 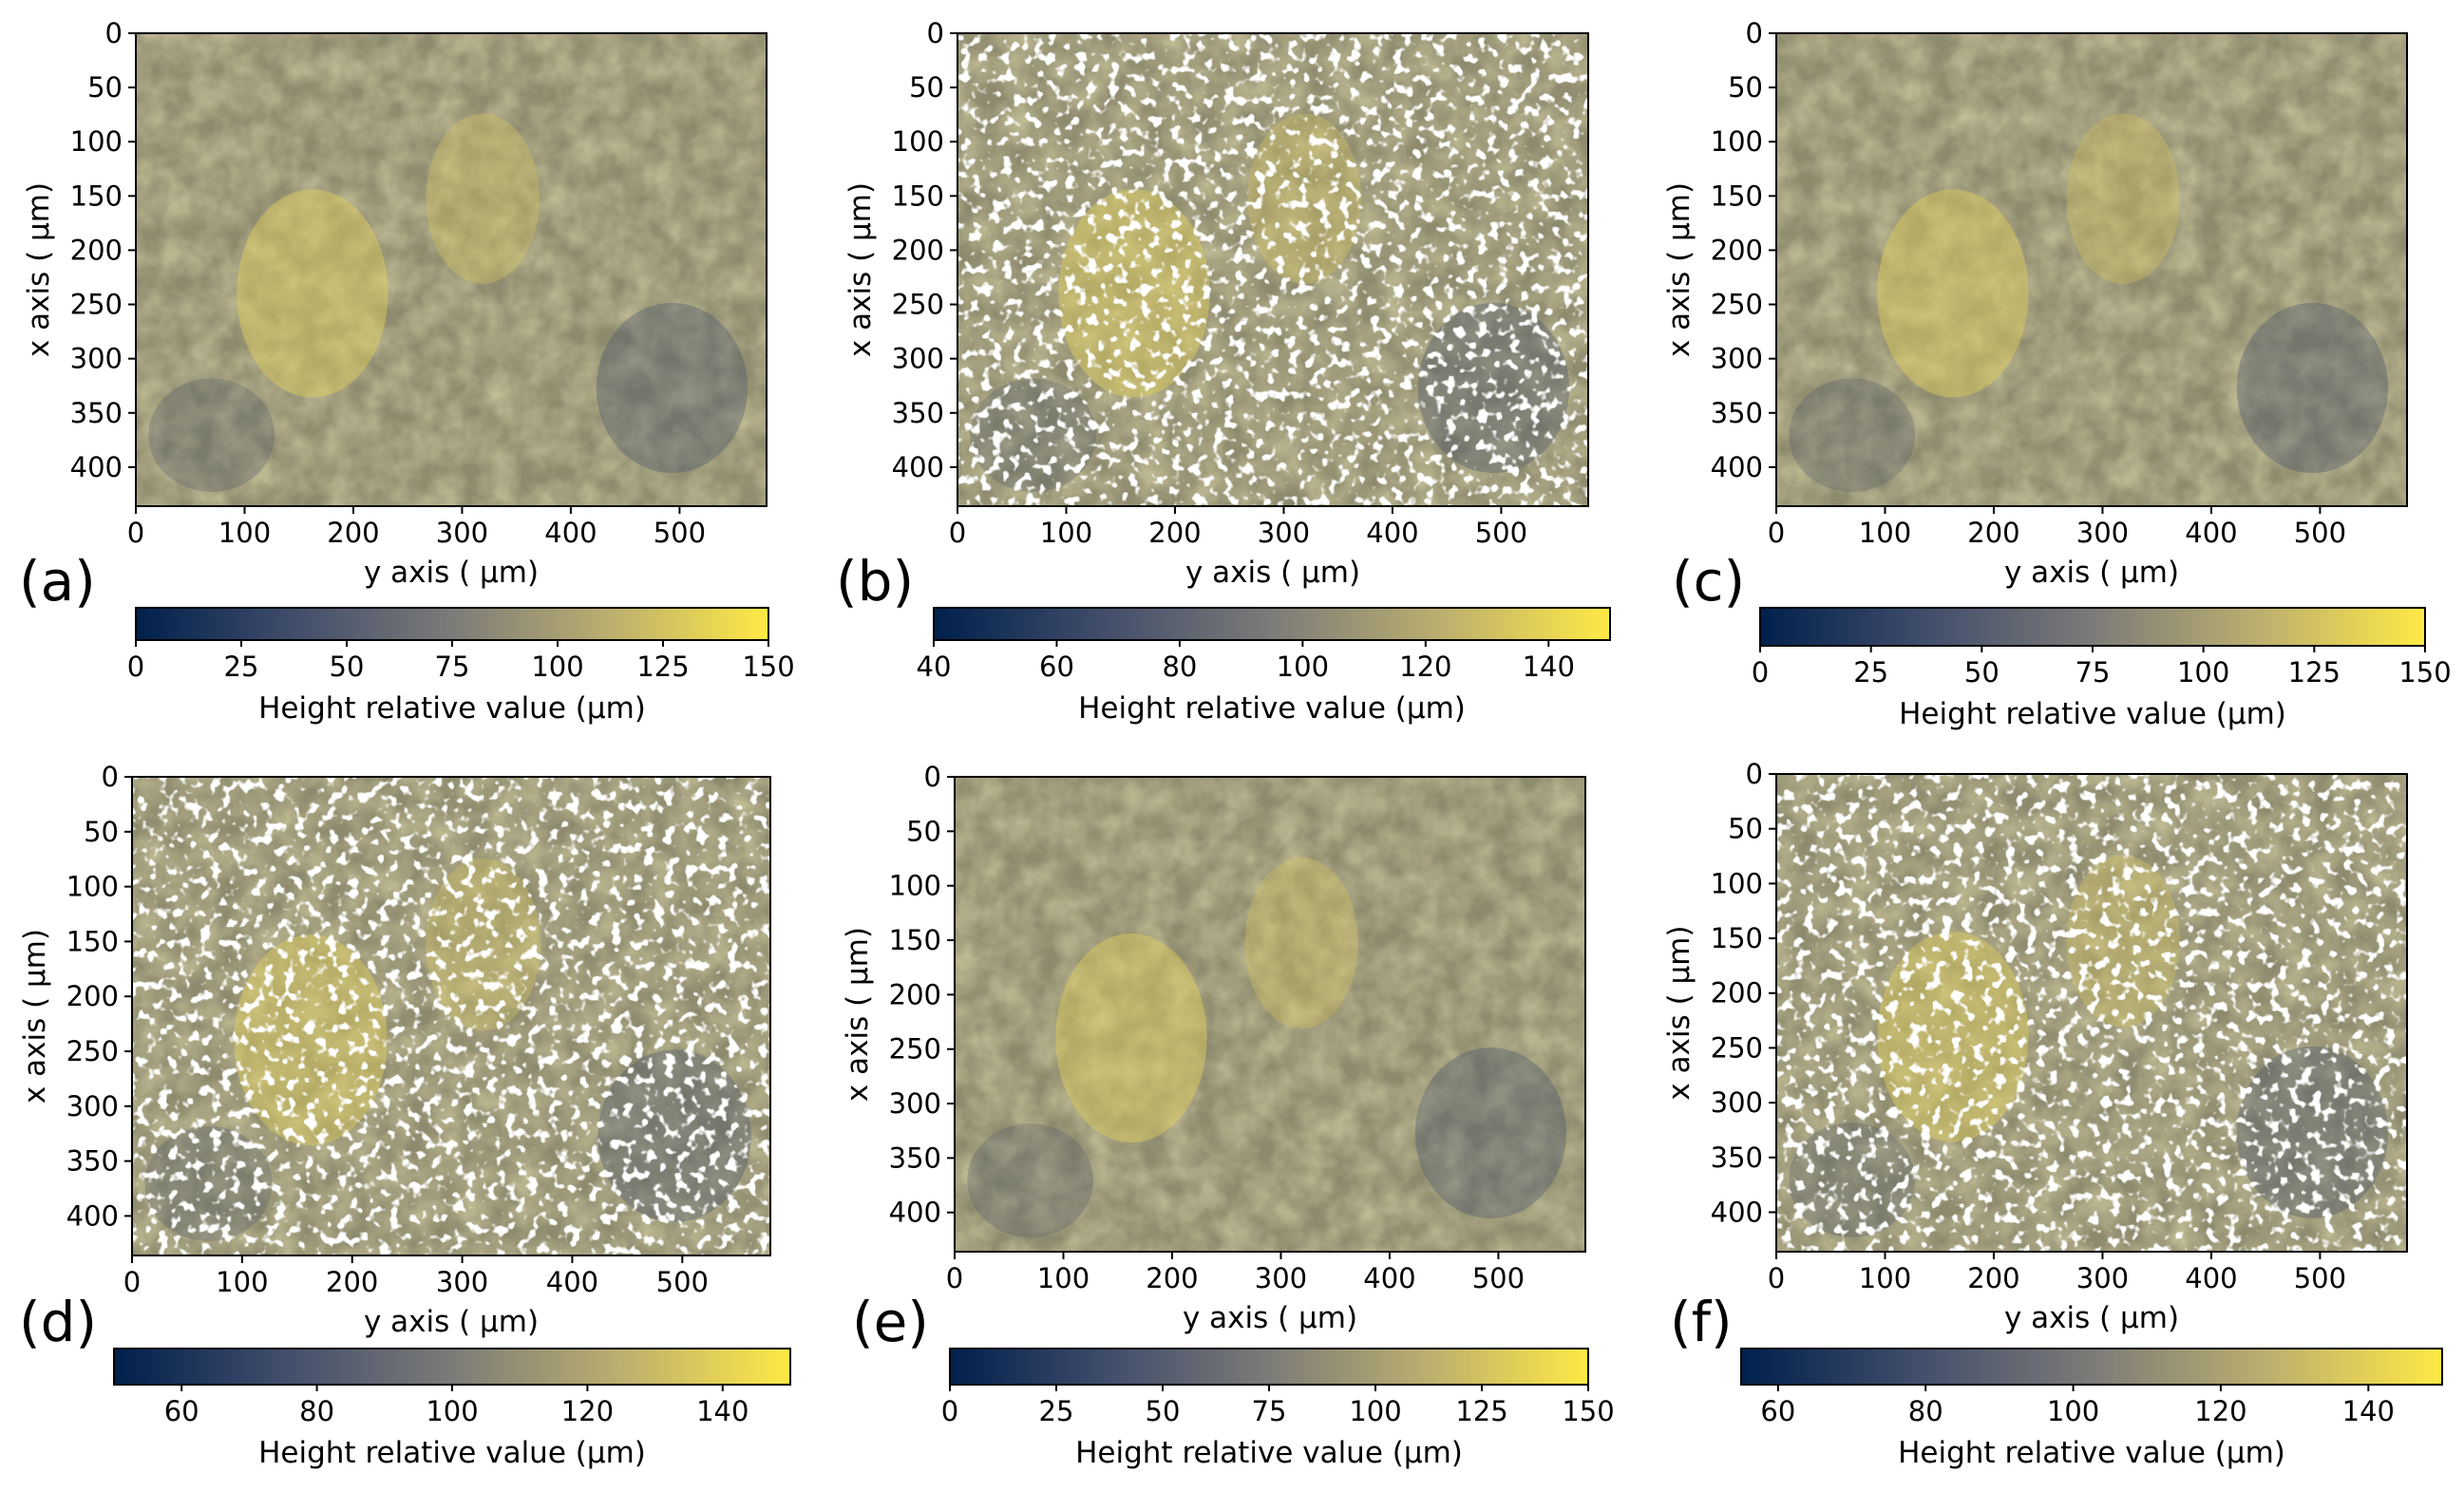 What do you see at coordinates (875, 581) in the screenshot?
I see `panel-letter: (b)` at bounding box center [875, 581].